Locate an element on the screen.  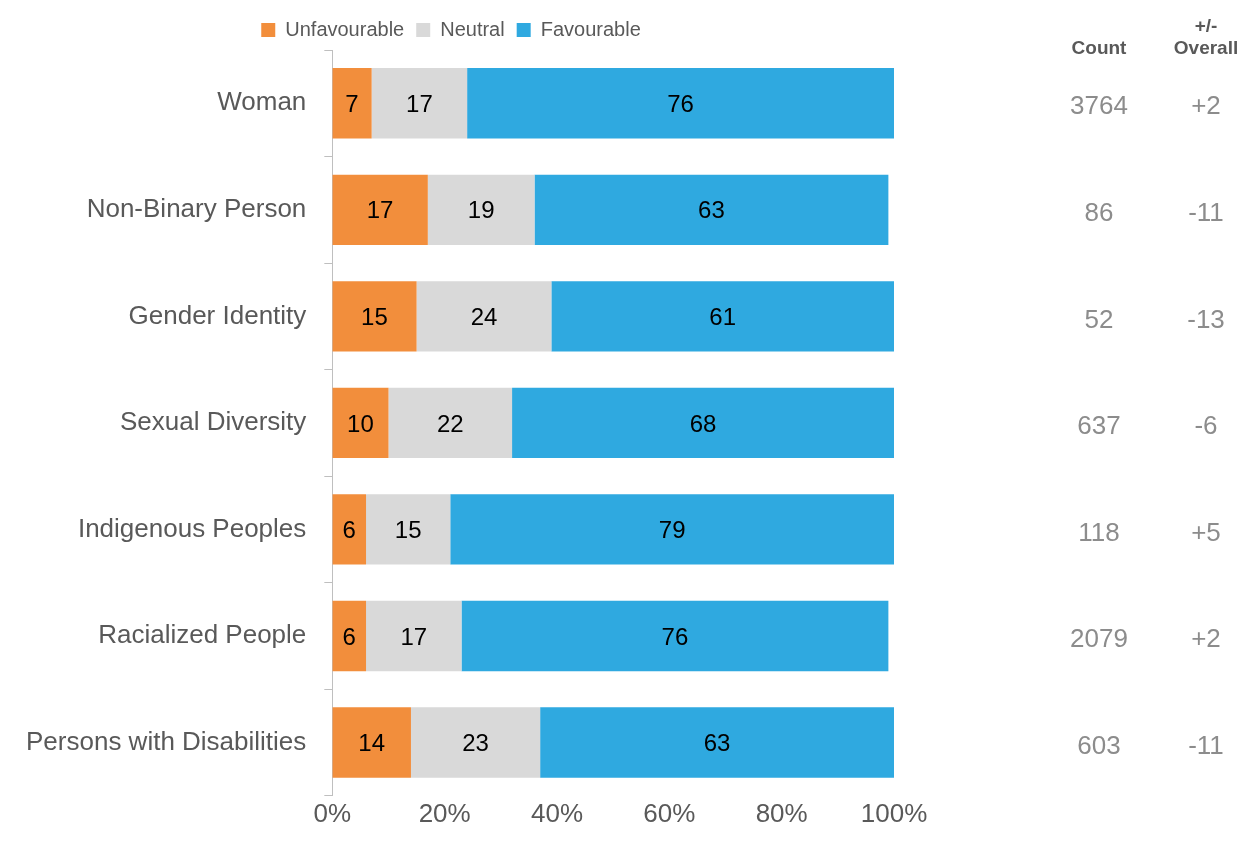
x-tick-label: 100% is located at coordinates (894, 812).